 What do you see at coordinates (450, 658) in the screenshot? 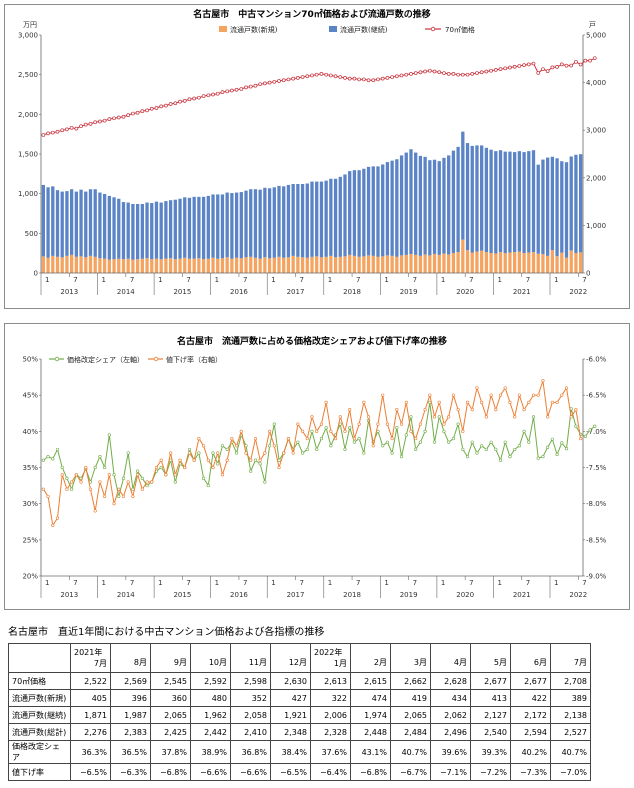
I see `table-header-cell: 4月` at bounding box center [450, 658].